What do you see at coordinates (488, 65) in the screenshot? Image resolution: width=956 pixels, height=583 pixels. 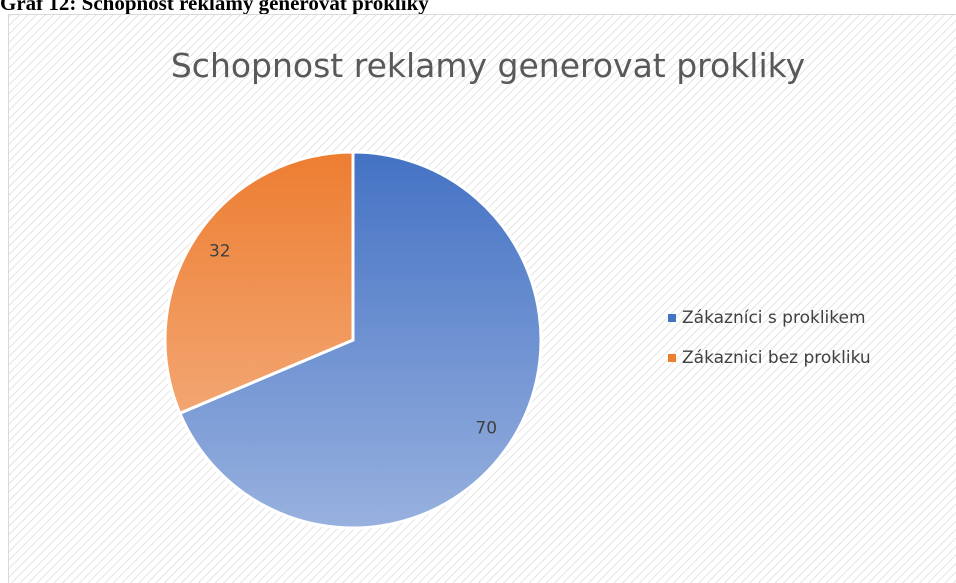 I see `chart-title: Schopnost reklamy generovat prokliky` at bounding box center [488, 65].